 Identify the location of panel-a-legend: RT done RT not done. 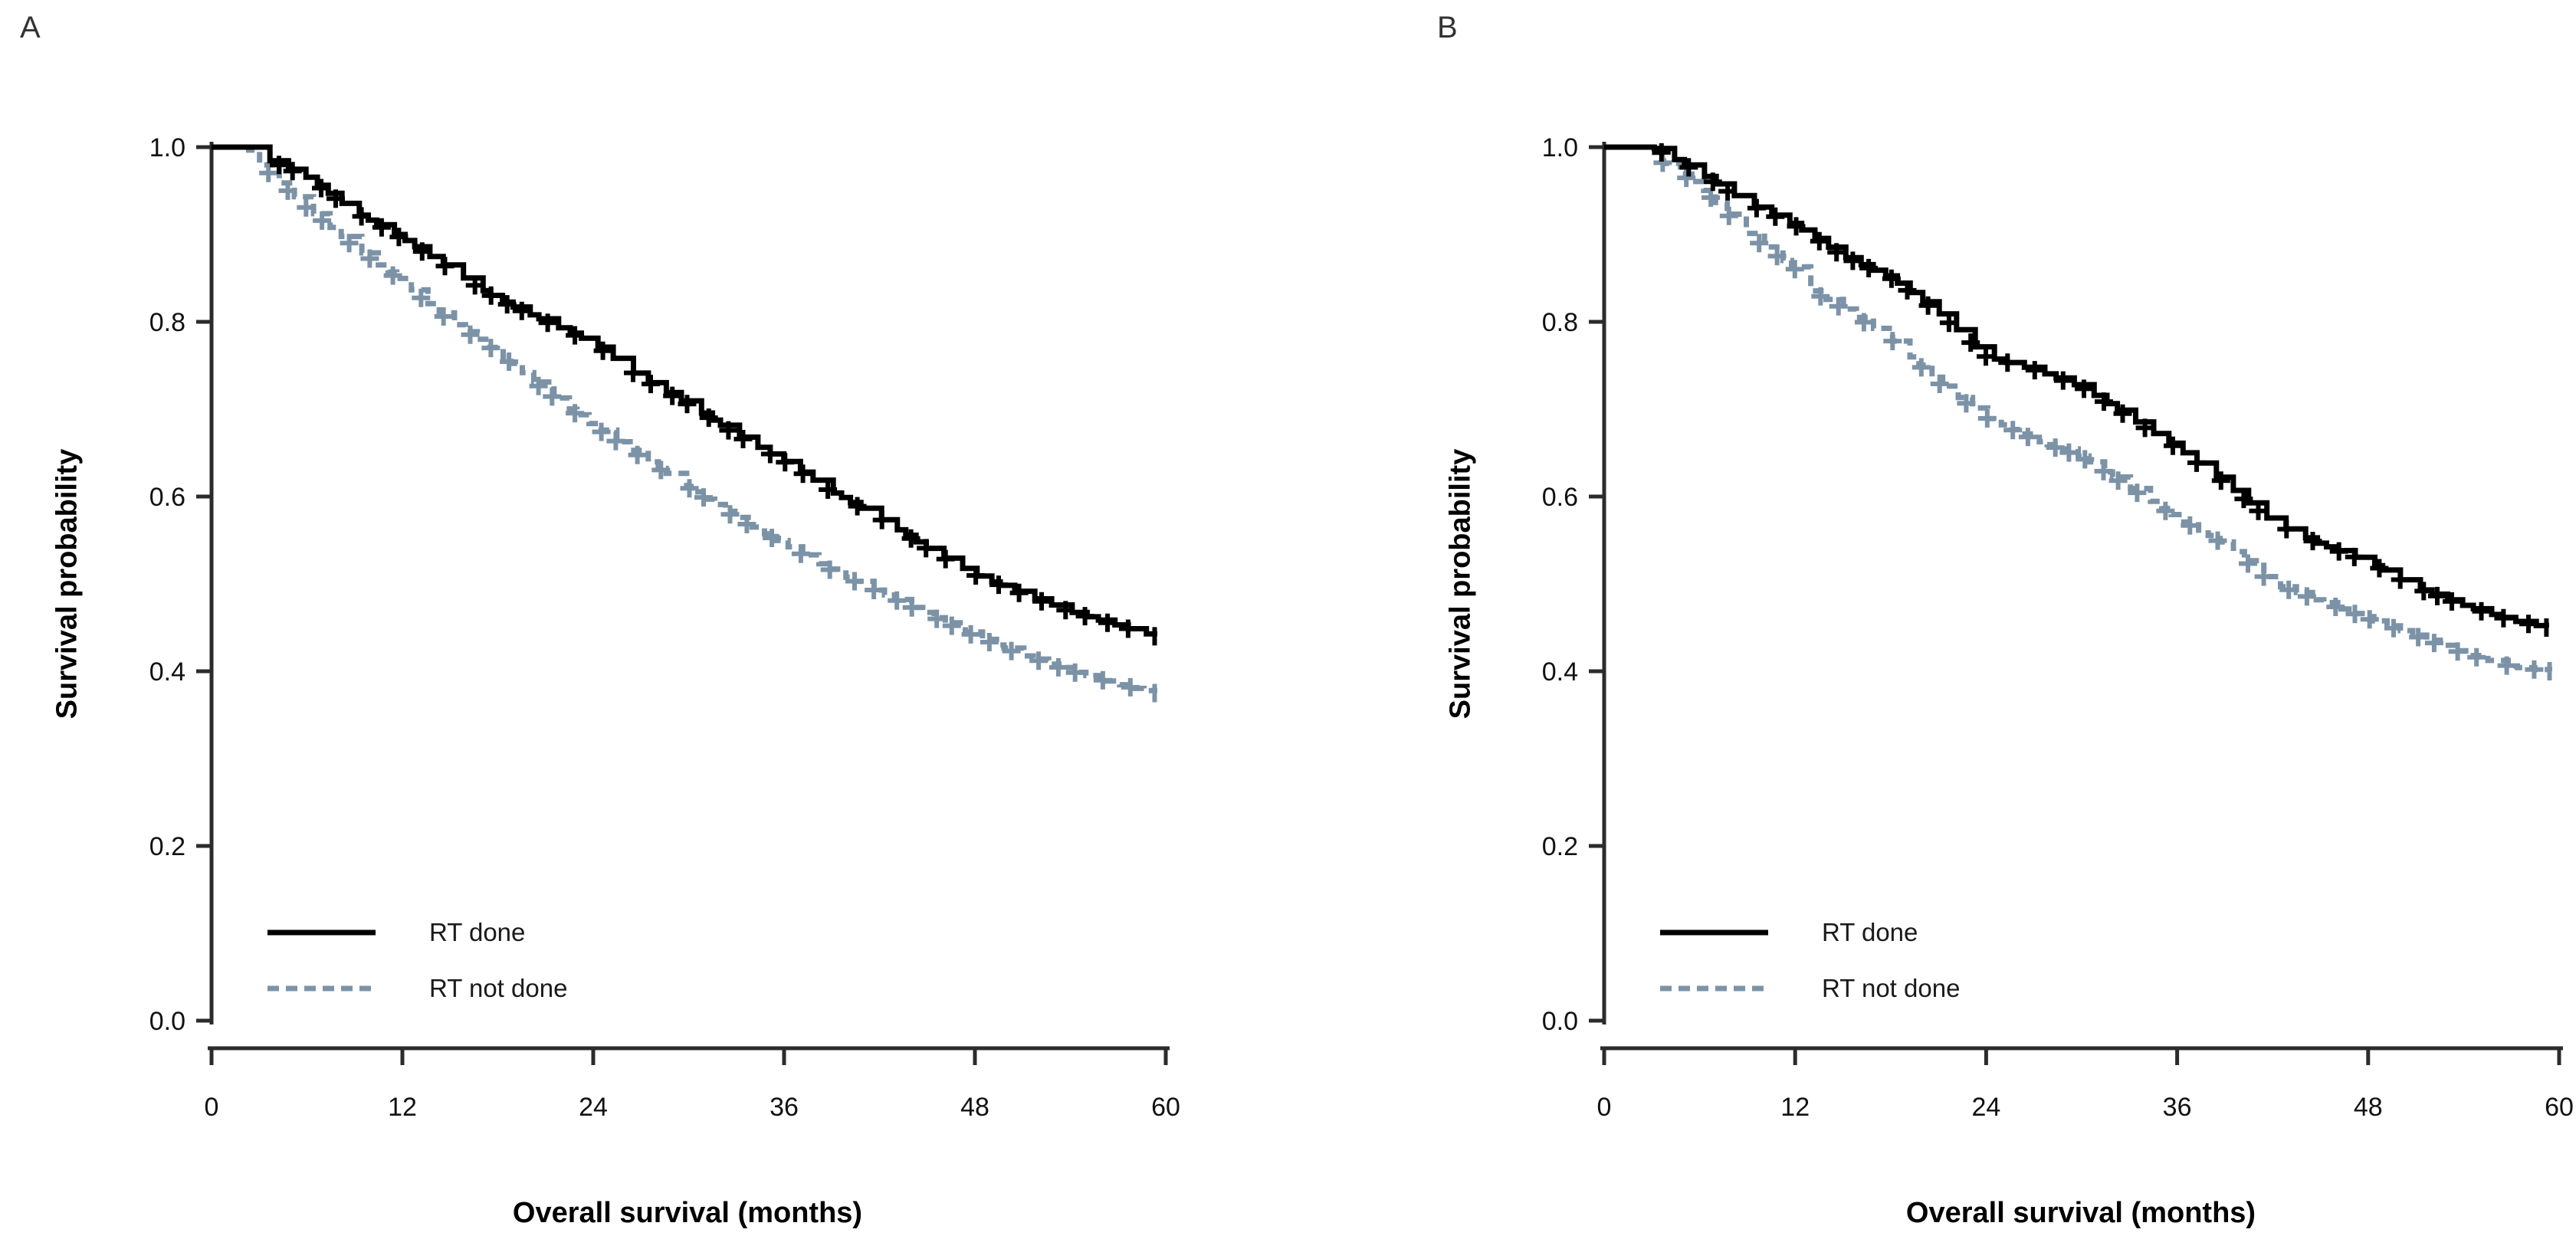
(416, 968).